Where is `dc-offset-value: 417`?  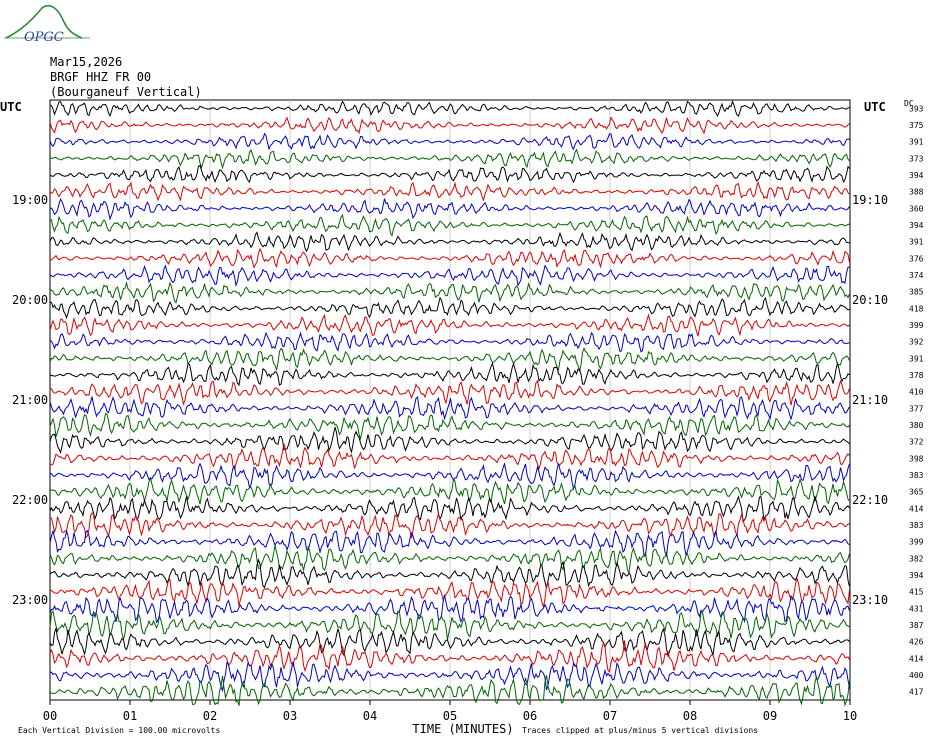 dc-offset-value: 417 is located at coordinates (916, 692).